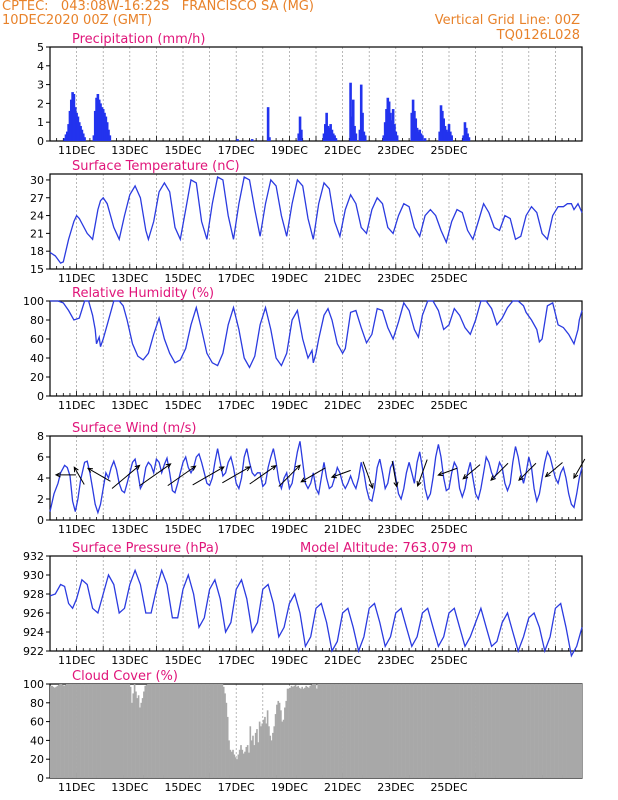 The image size is (618, 800). Describe the element at coordinates (76, 278) in the screenshot. I see `temp-x-tick-label: 11DEC` at that location.